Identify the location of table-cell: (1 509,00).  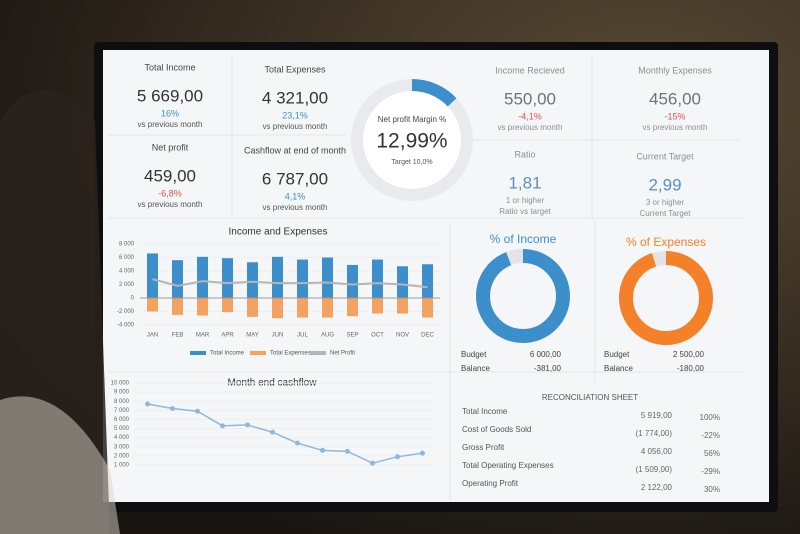
(654, 469).